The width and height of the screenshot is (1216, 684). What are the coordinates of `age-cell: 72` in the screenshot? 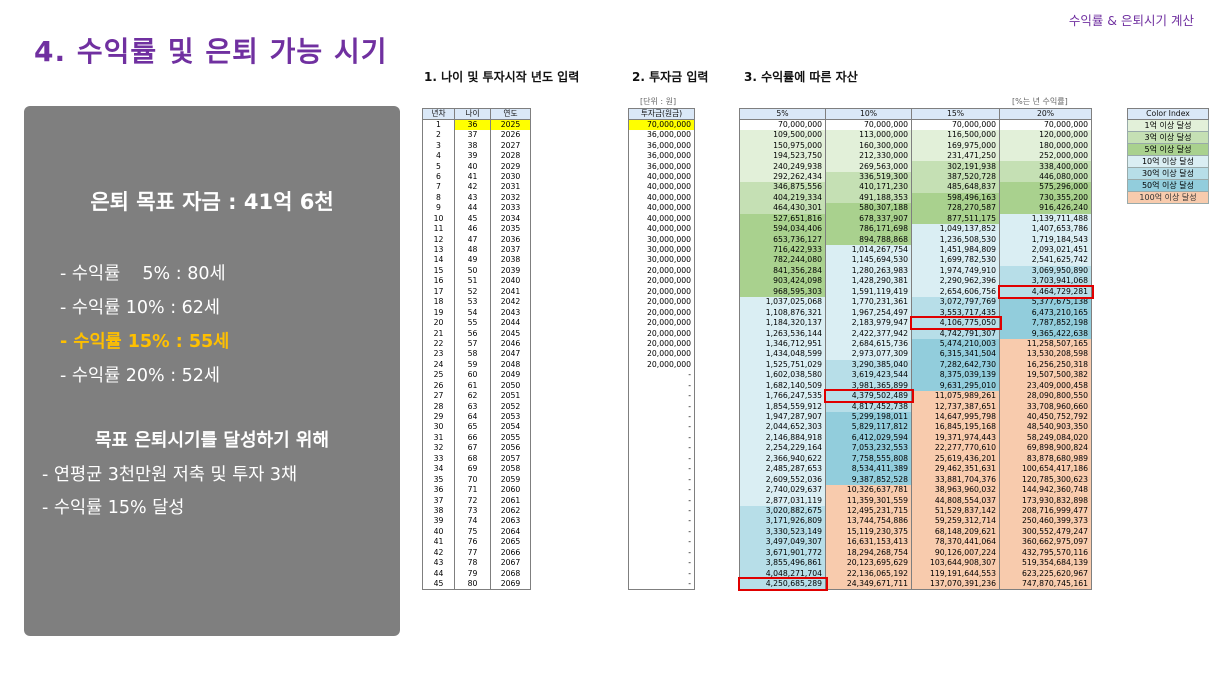 It's located at (472, 500).